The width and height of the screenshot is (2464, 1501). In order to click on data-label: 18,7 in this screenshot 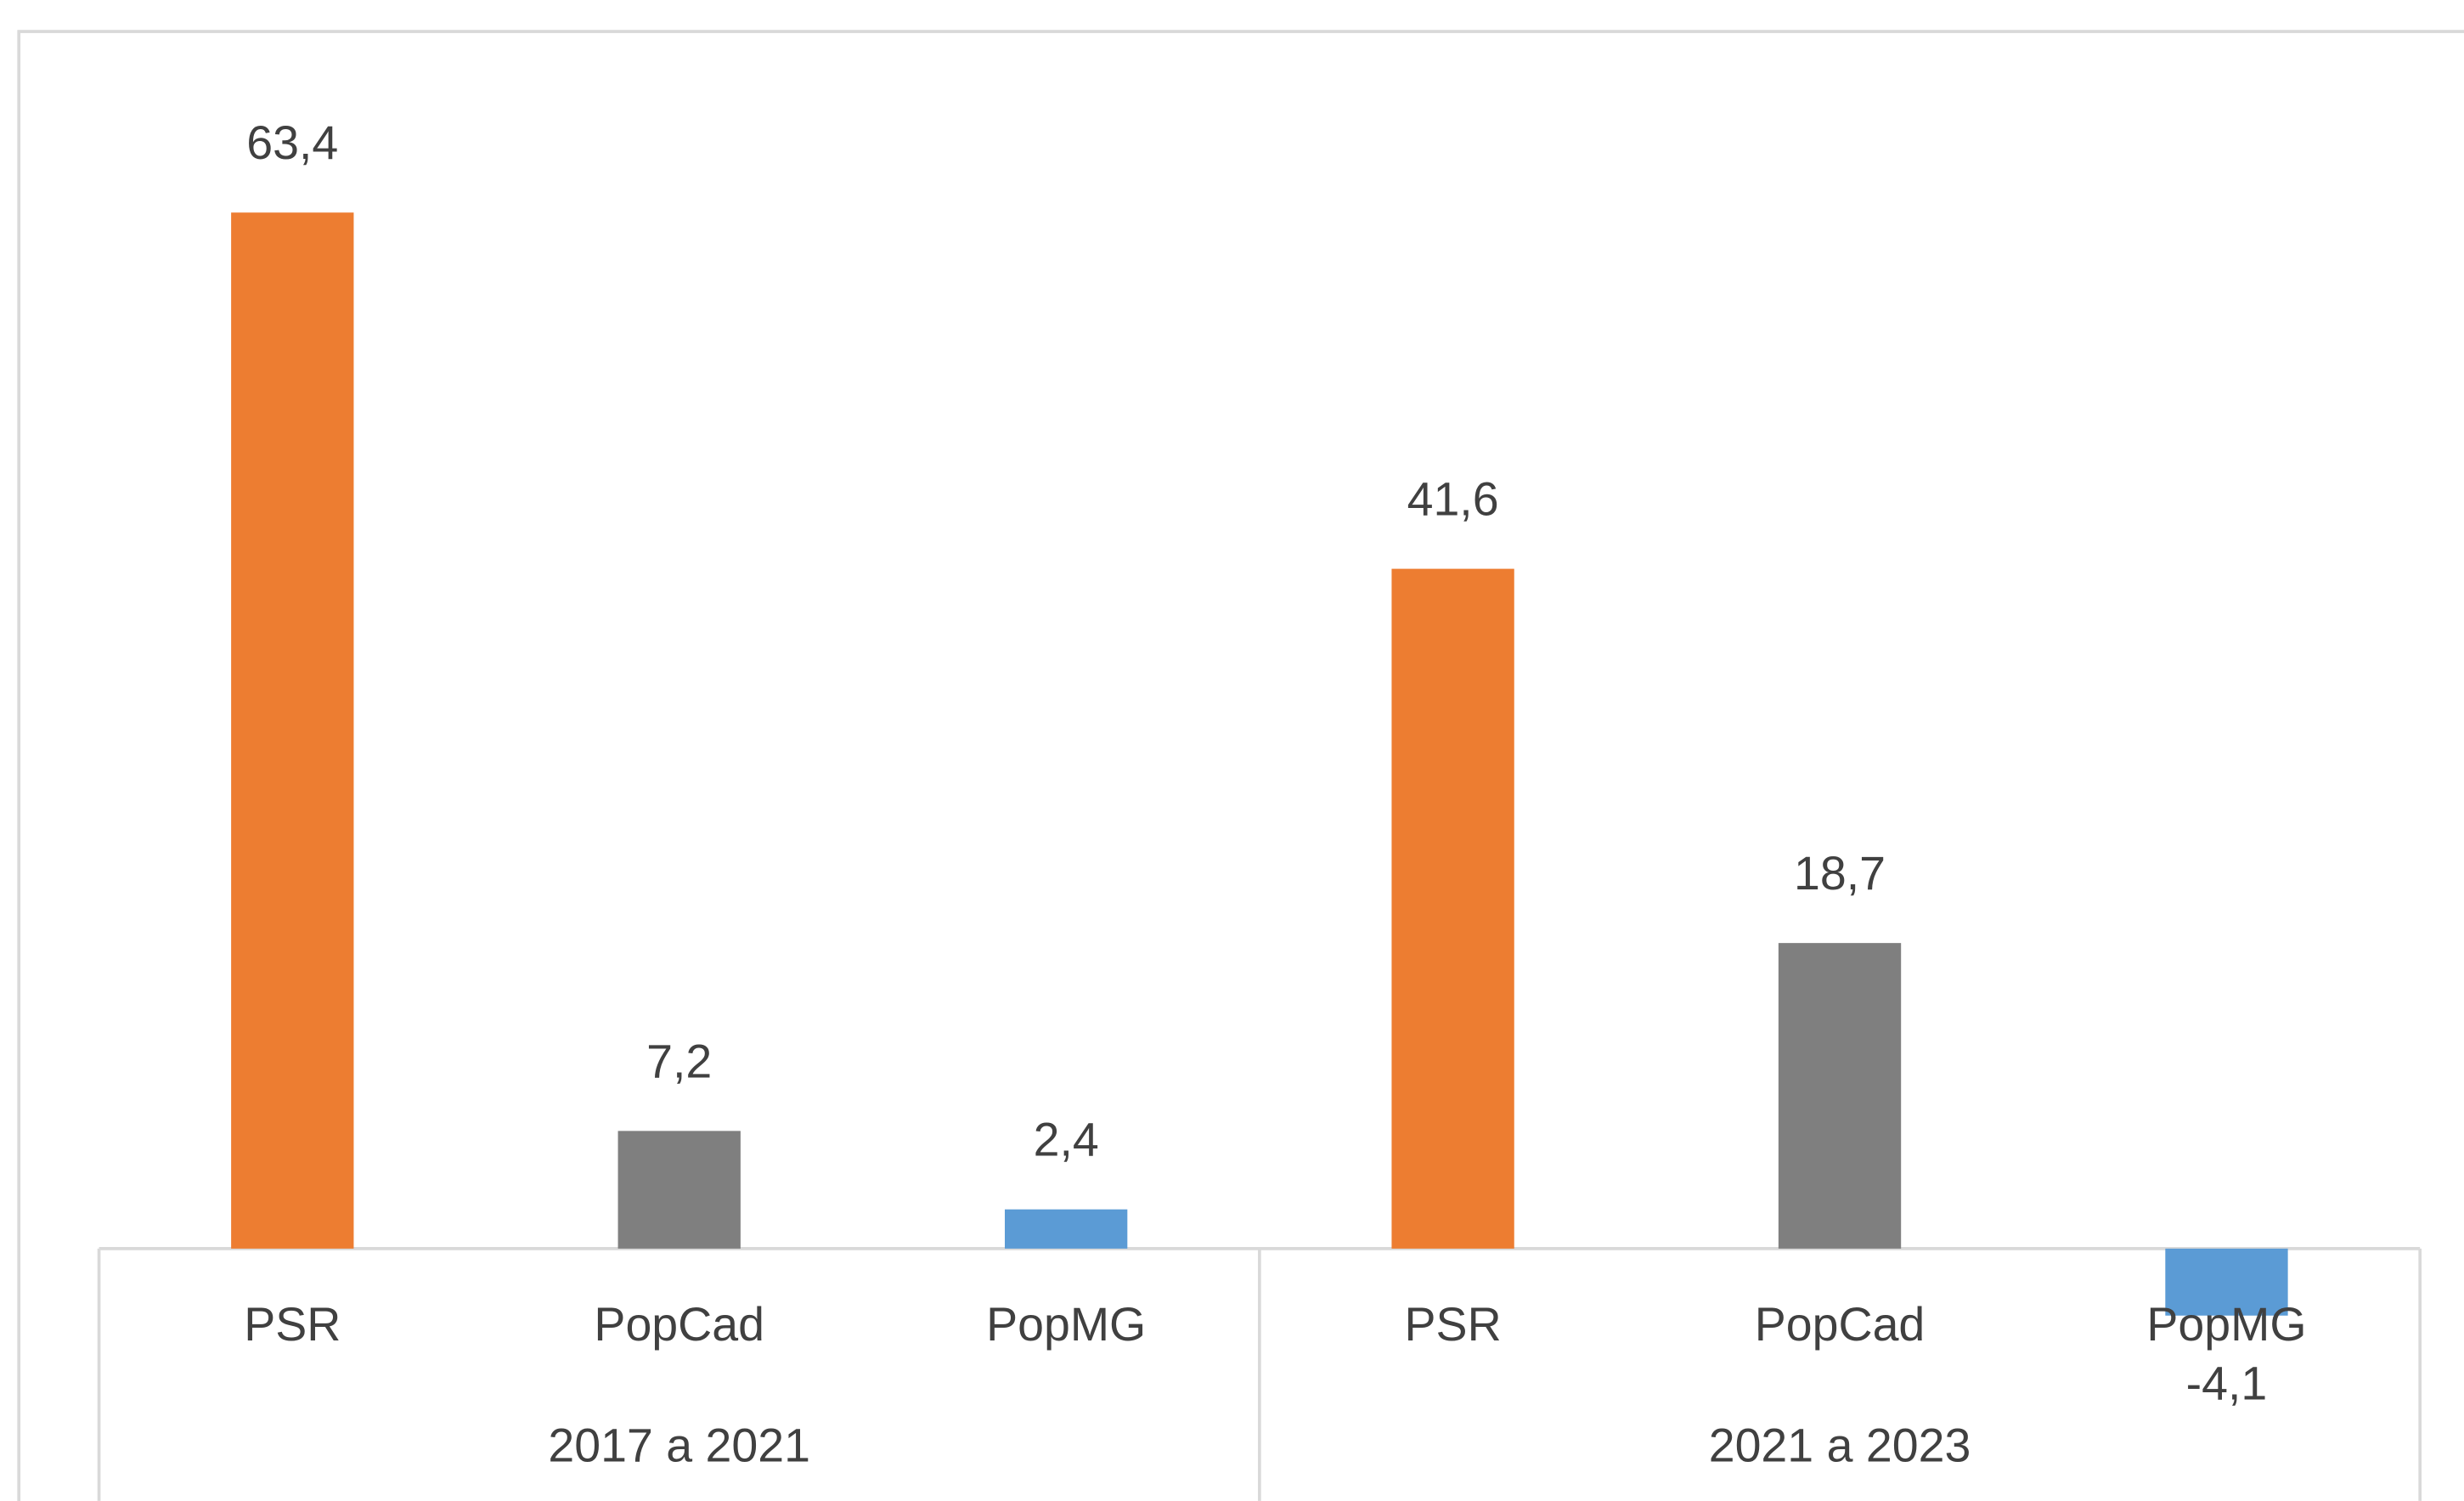, I will do `click(1840, 874)`.